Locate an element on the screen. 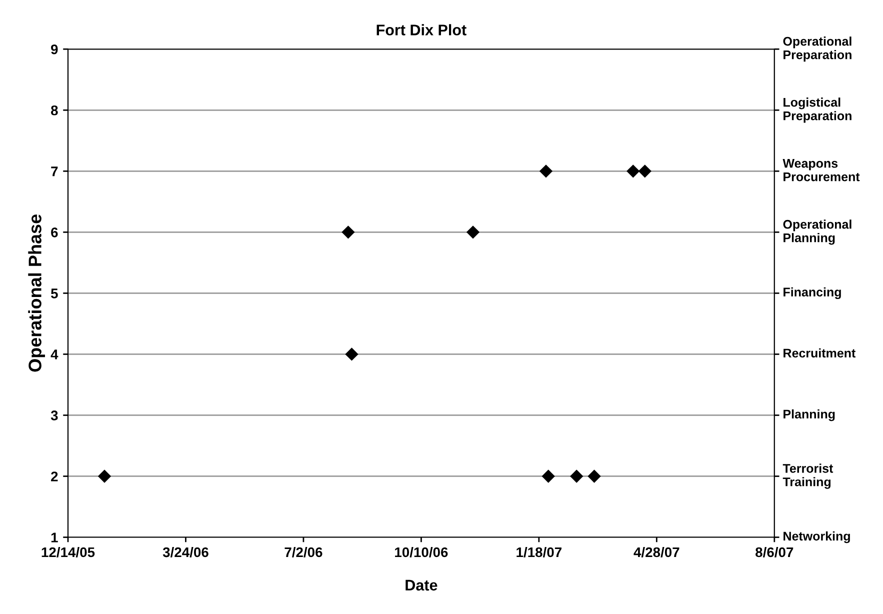  text: Recruitment is located at coordinates (820, 353).